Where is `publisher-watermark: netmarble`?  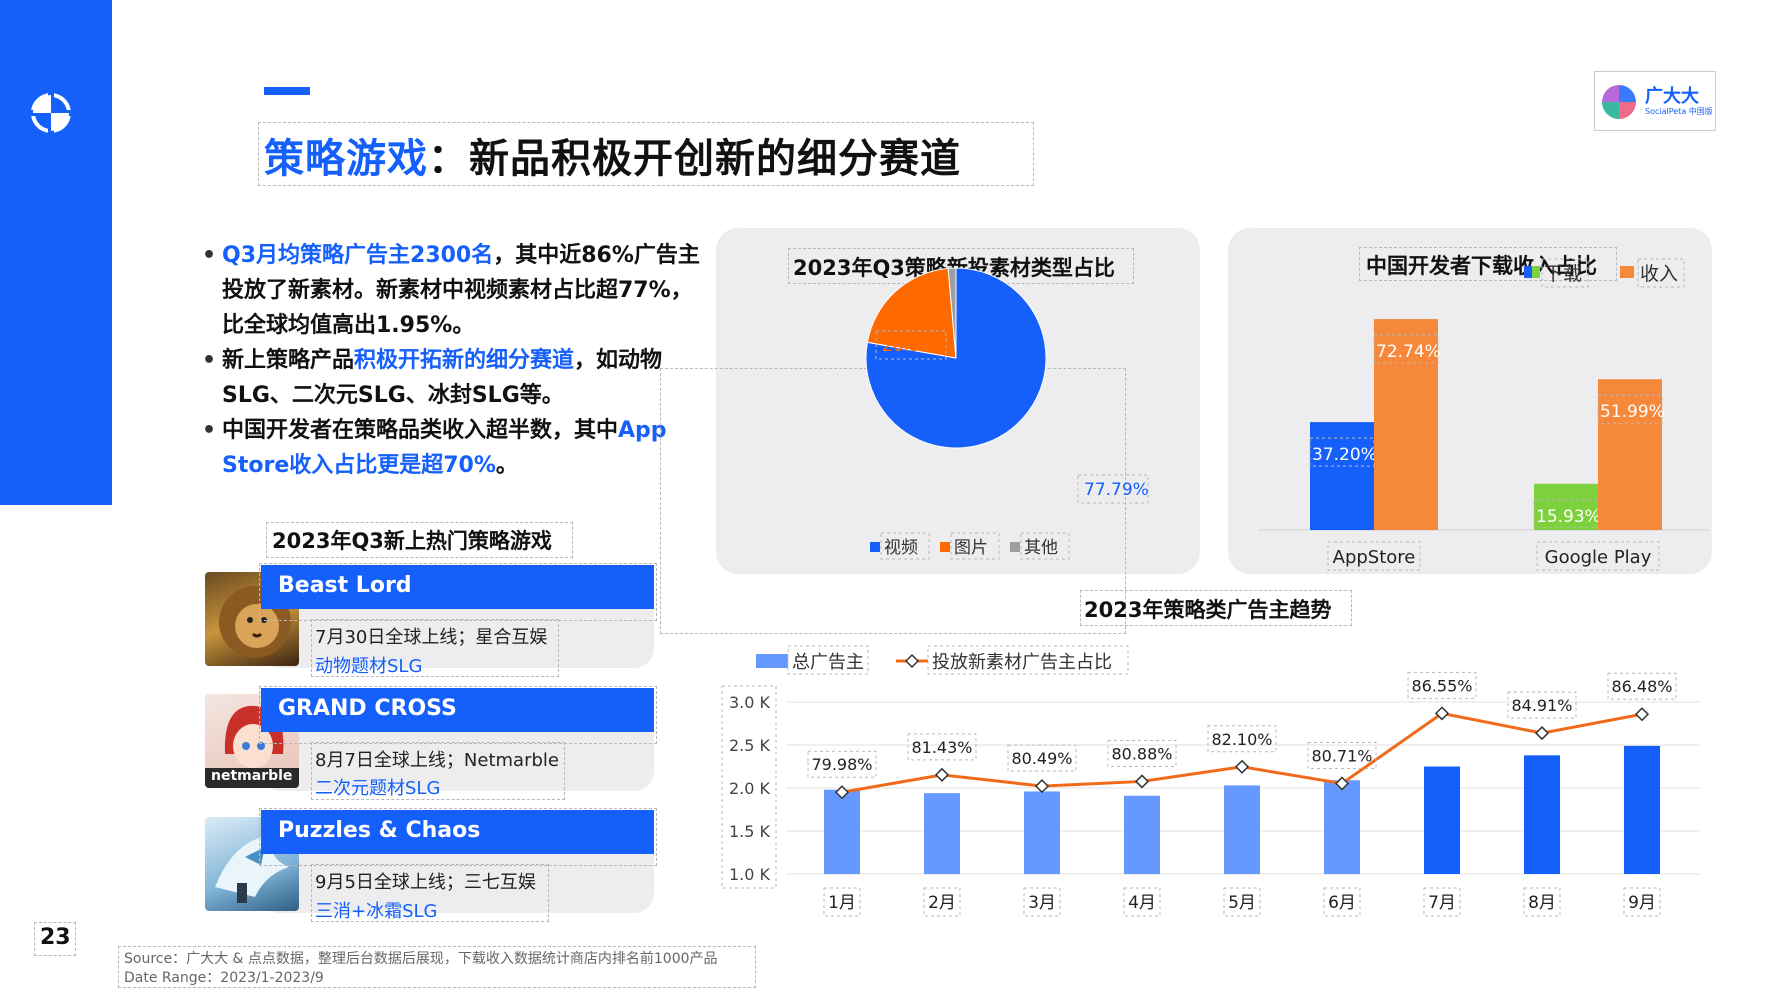
publisher-watermark: netmarble is located at coordinates (252, 776).